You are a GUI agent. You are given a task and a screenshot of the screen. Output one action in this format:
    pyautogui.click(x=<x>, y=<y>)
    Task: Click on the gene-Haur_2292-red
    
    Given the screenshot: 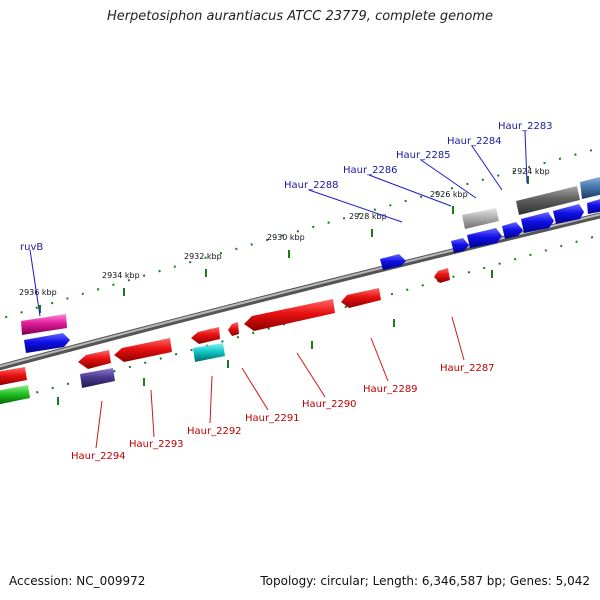 What is the action you would take?
    pyautogui.click(x=205, y=335)
    